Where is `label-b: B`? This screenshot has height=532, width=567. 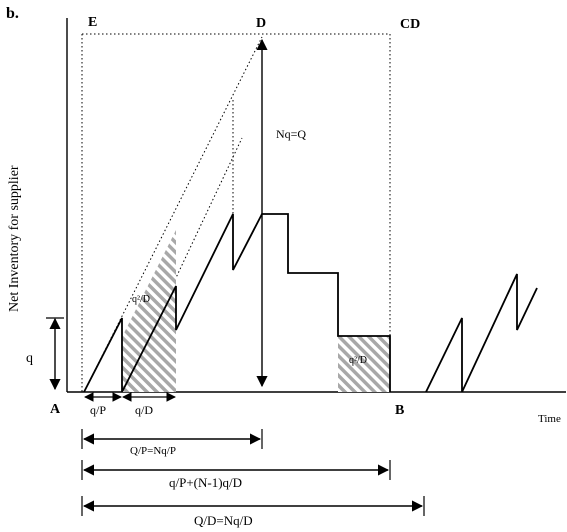
label-b: B is located at coordinates (399, 410).